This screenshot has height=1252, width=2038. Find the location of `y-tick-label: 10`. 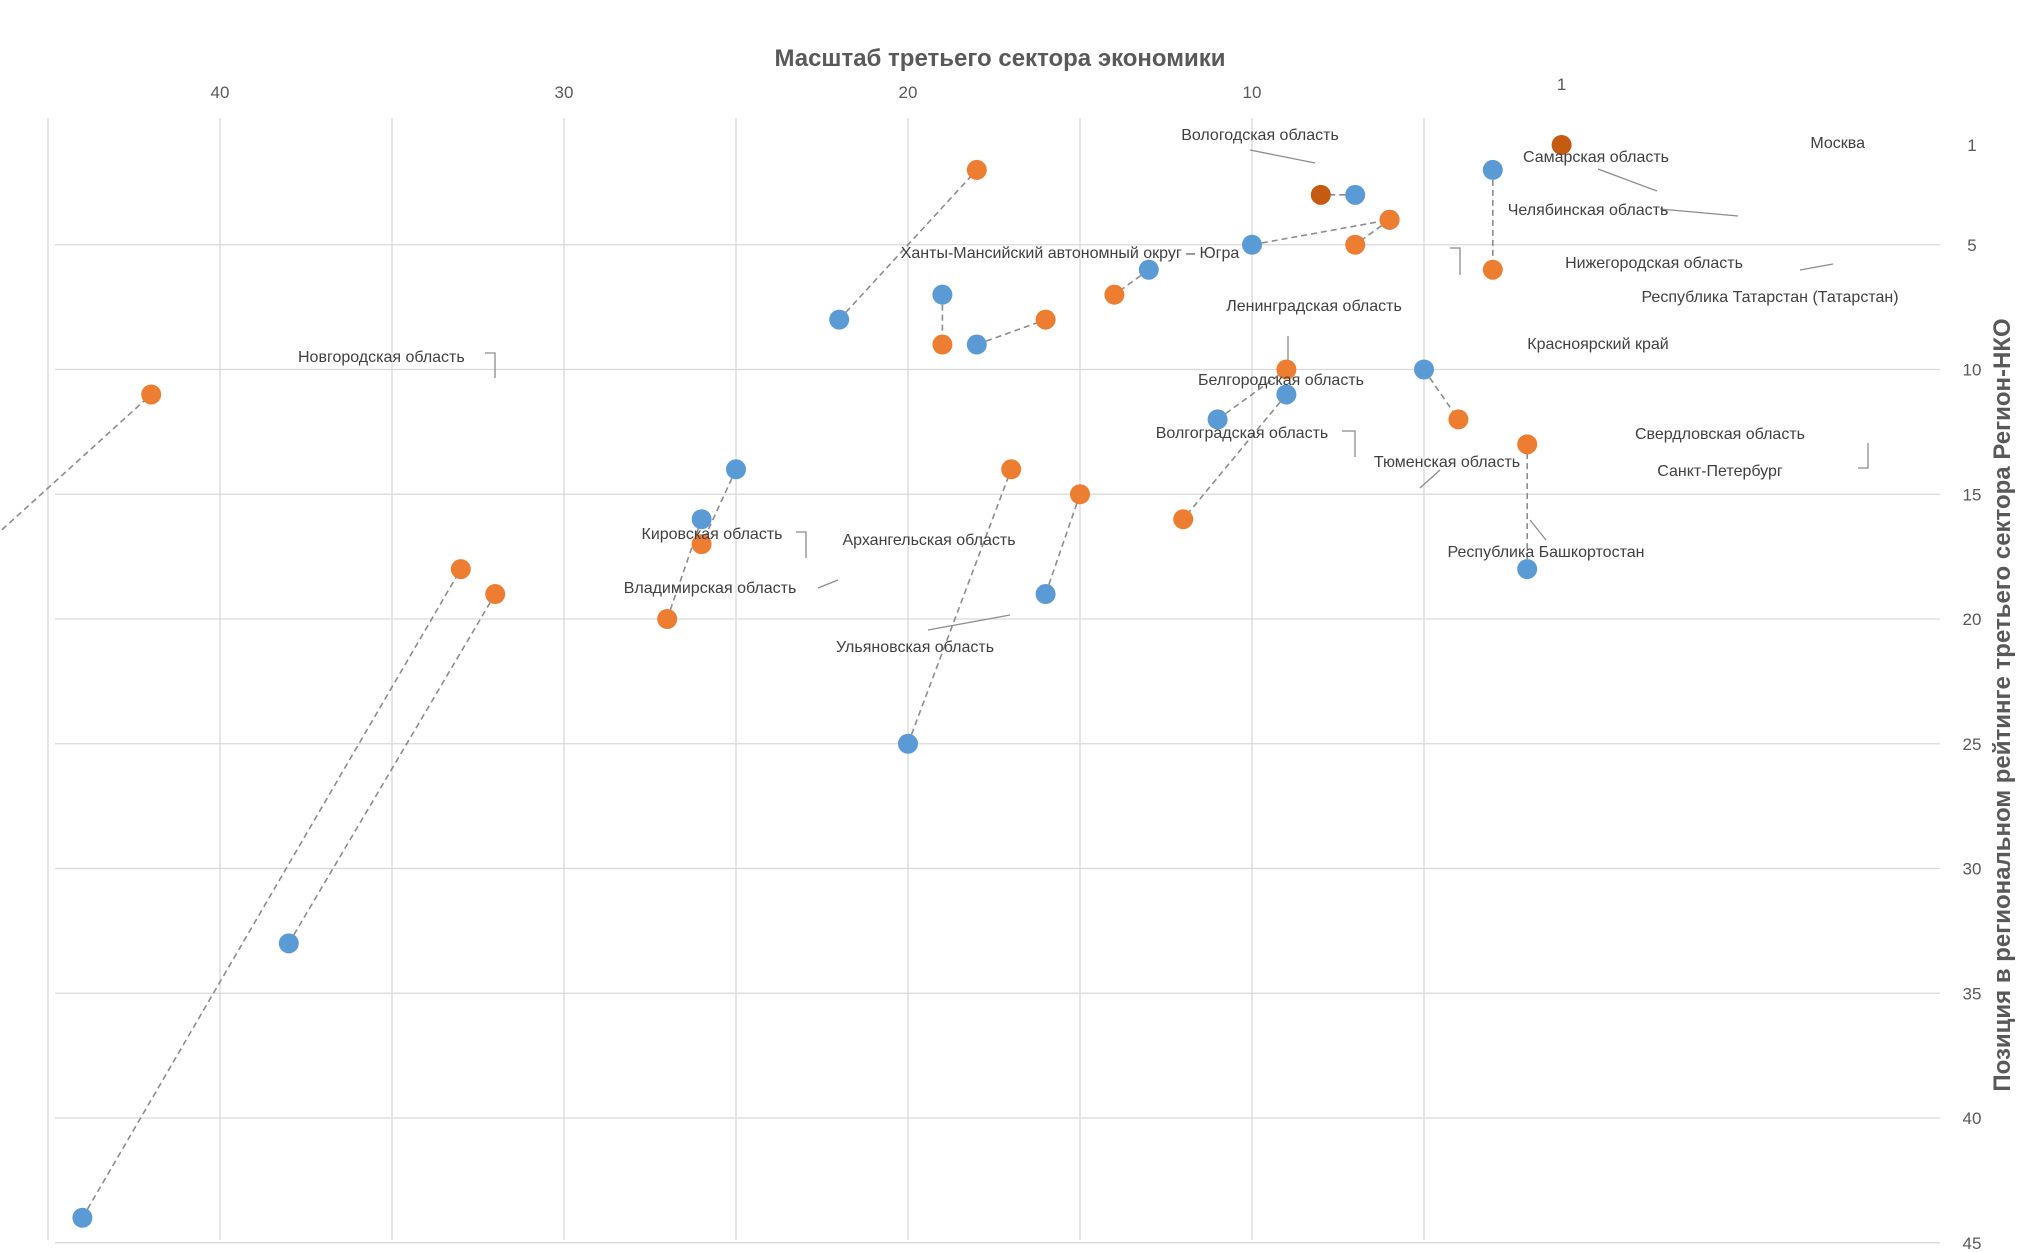

y-tick-label: 10 is located at coordinates (1972, 370).